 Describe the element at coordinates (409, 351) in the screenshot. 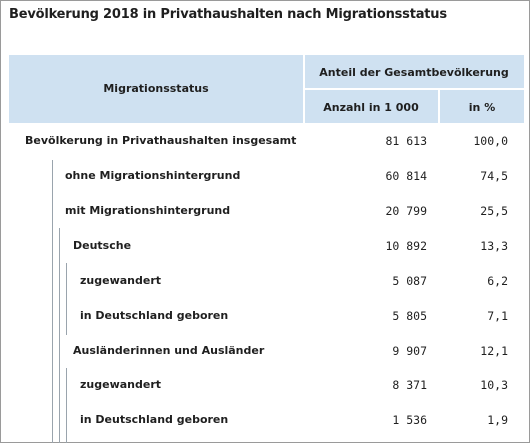

I see `row-count-auslaender: 9 907` at that location.